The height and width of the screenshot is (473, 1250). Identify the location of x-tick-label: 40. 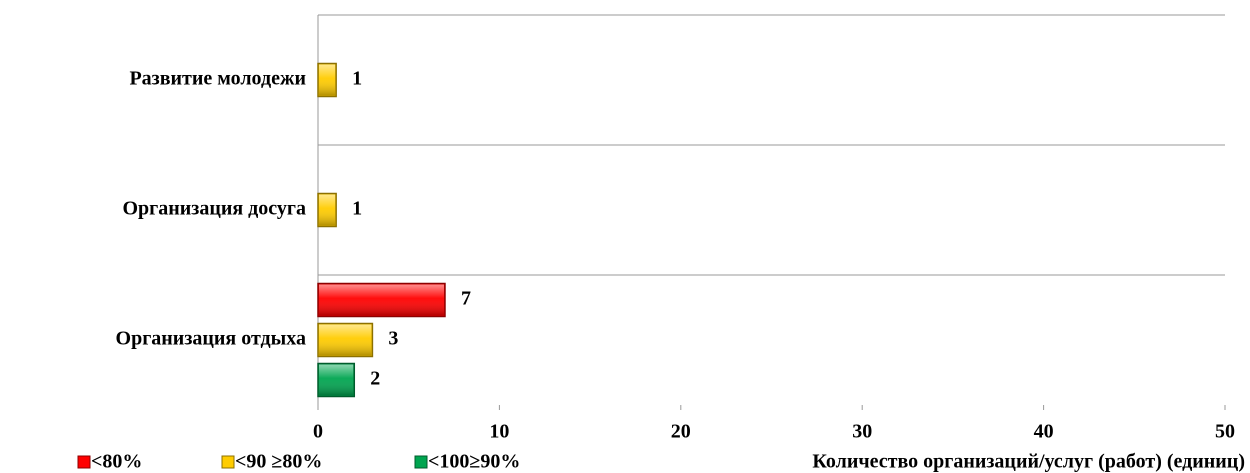
(1044, 432).